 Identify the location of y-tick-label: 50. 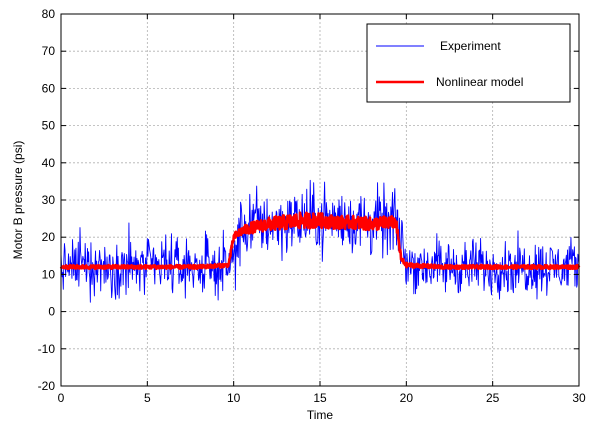
(49, 126).